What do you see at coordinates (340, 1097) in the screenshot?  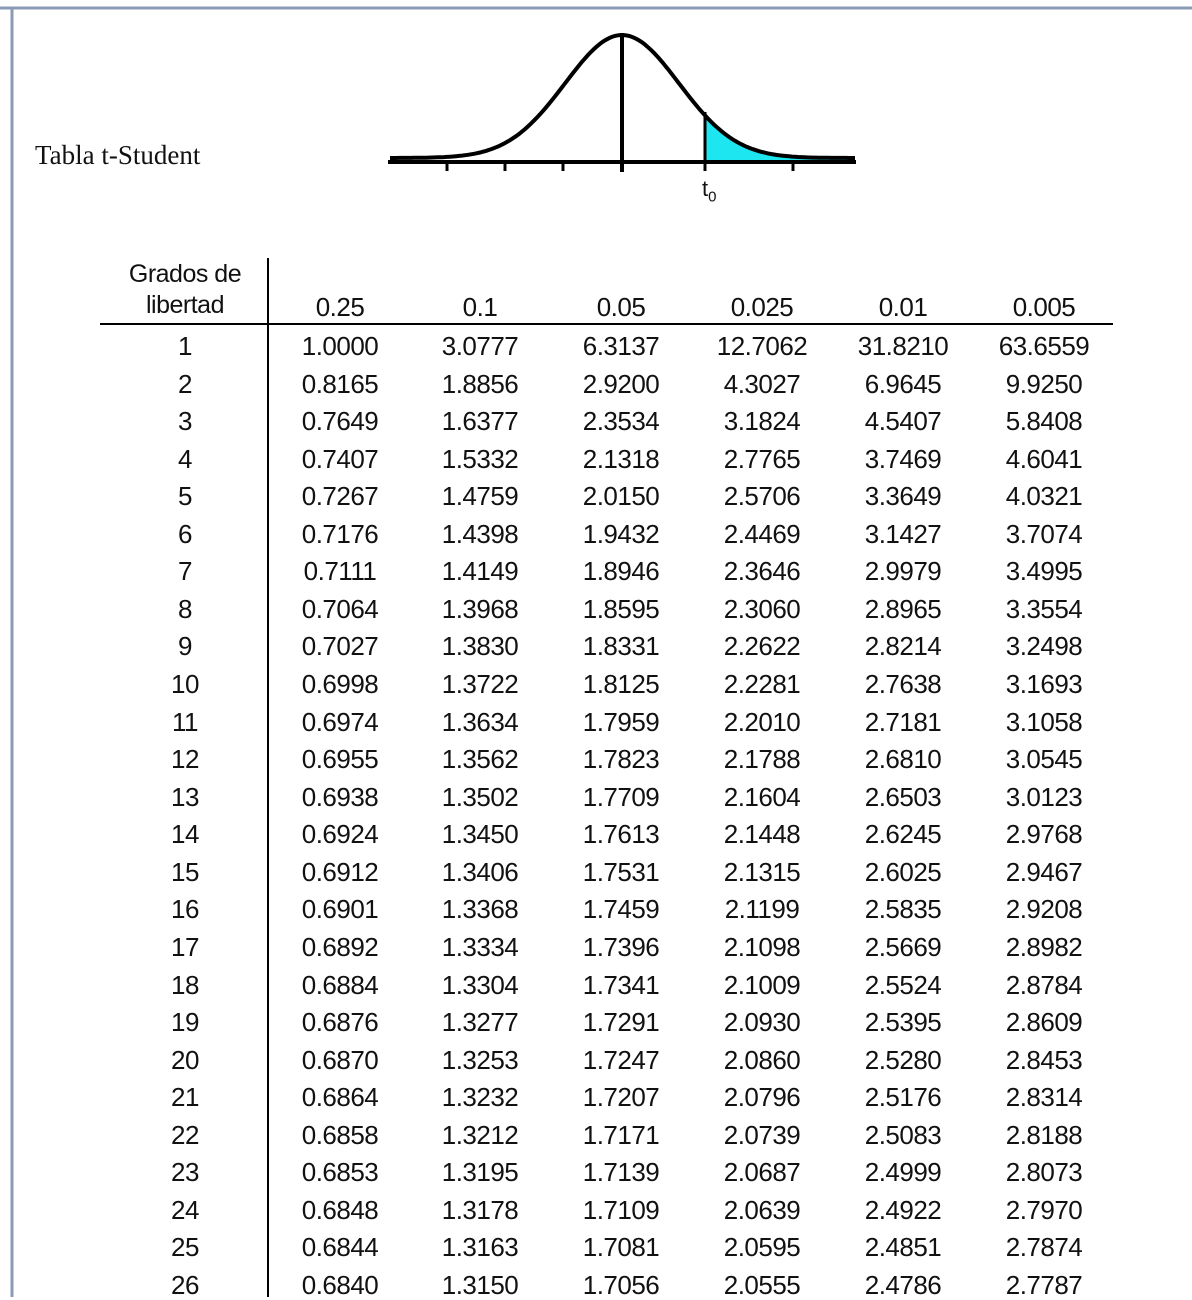 I see `table-cell: 0.6864` at bounding box center [340, 1097].